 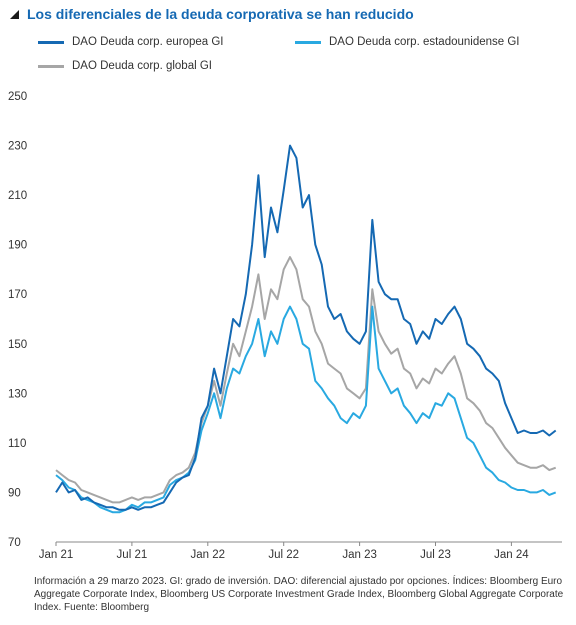 What do you see at coordinates (56, 555) in the screenshot?
I see `x-tick-label: Jan 21` at bounding box center [56, 555].